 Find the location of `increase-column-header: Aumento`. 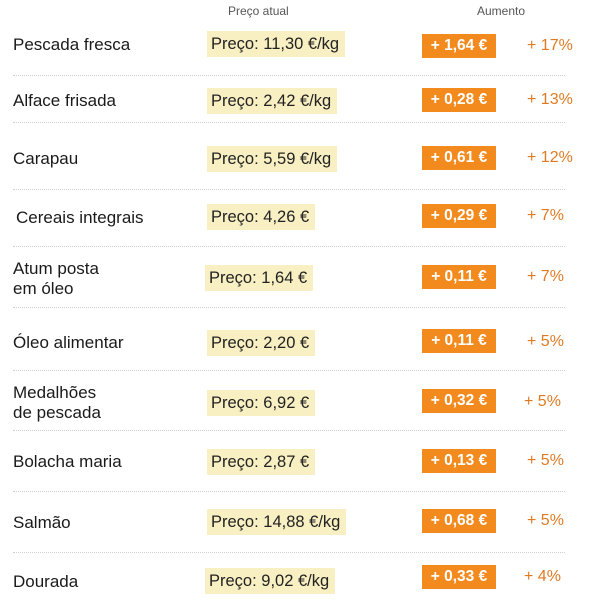

increase-column-header: Aumento is located at coordinates (501, 11).